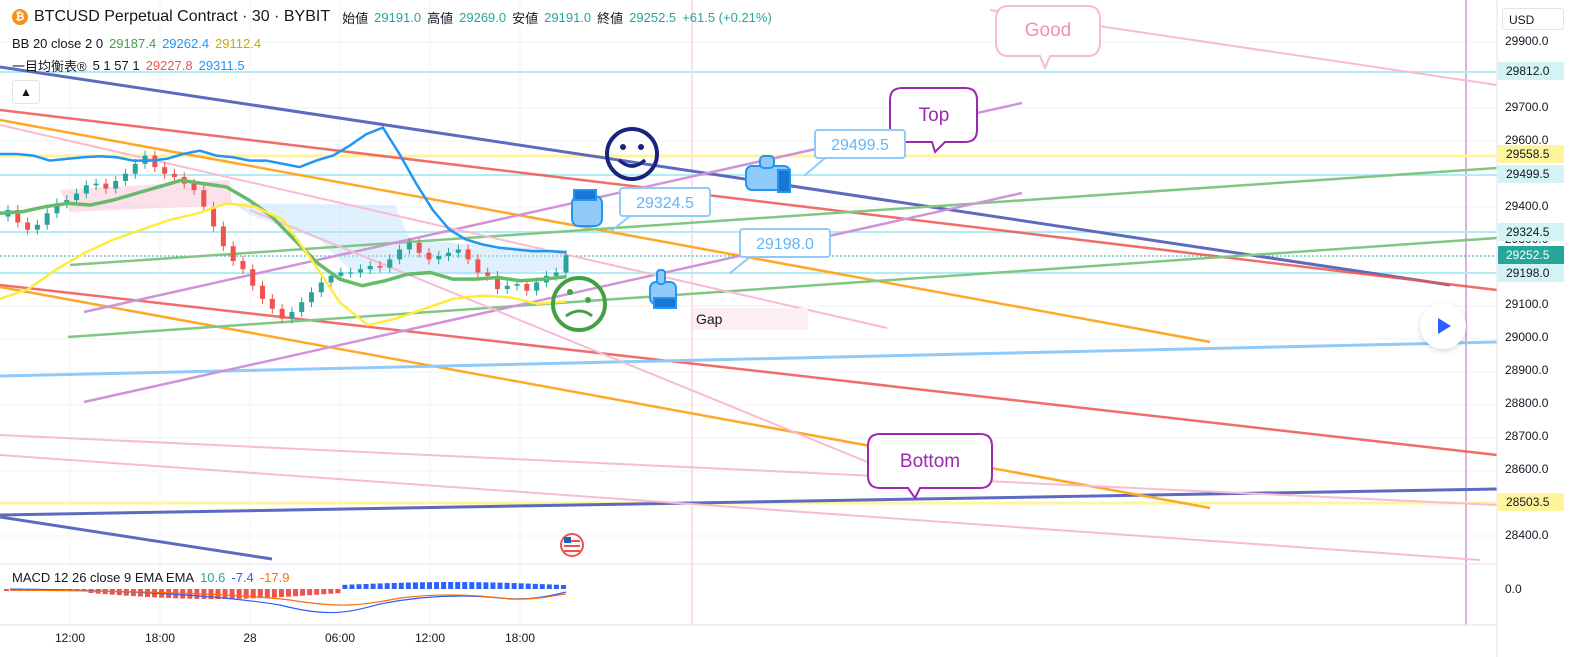 This screenshot has width=1575, height=657. I want to click on bb-name: BB 20 close 2 0, so click(58, 43).